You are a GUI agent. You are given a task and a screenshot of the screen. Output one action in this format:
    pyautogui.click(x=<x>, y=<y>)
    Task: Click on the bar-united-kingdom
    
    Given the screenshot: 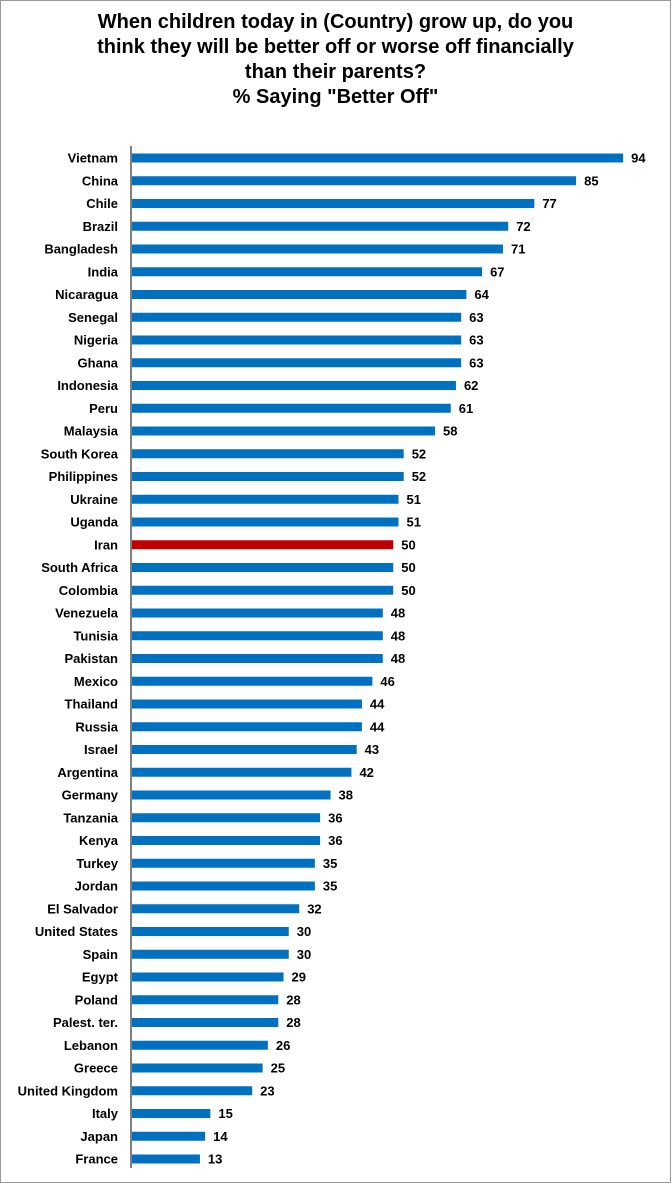 What is the action you would take?
    pyautogui.click(x=192, y=1091)
    